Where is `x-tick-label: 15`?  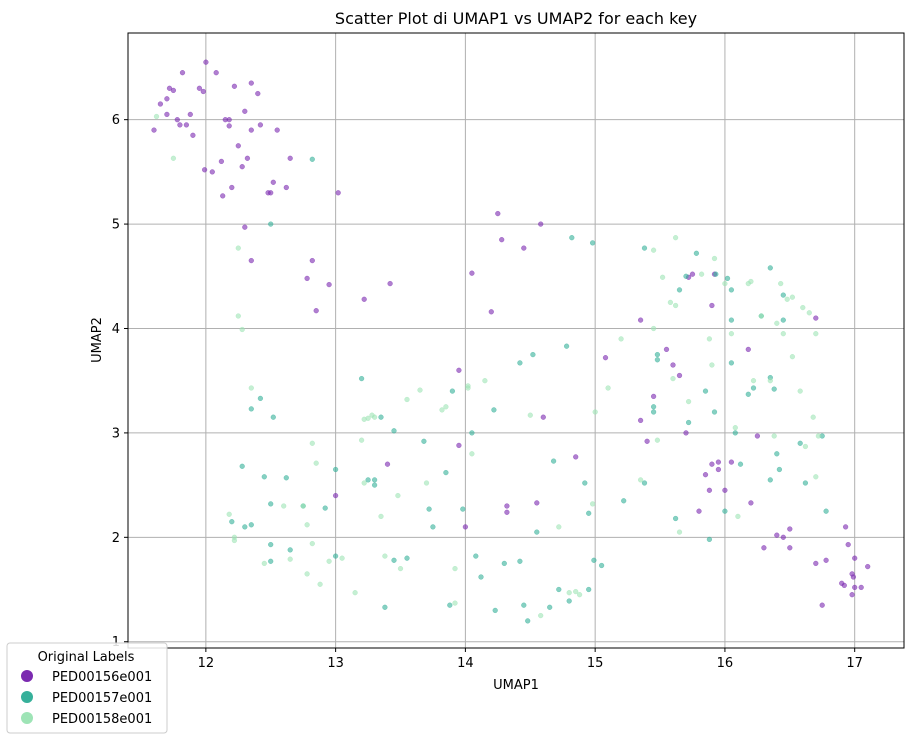
x-tick-label: 15 is located at coordinates (595, 663).